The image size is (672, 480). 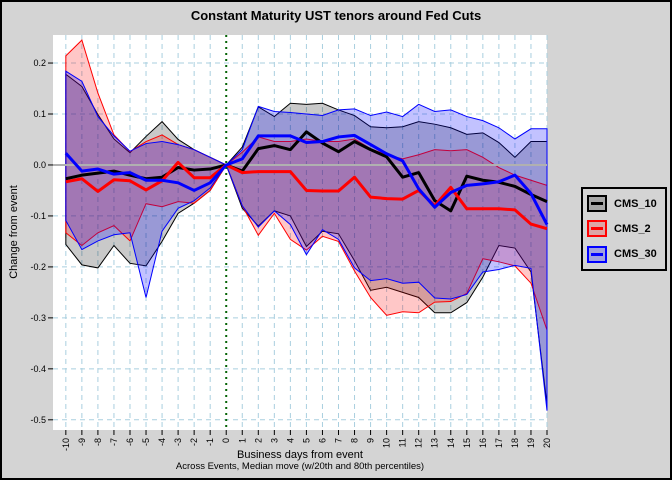 I want to click on x-tick-label: 5, so click(x=306, y=440).